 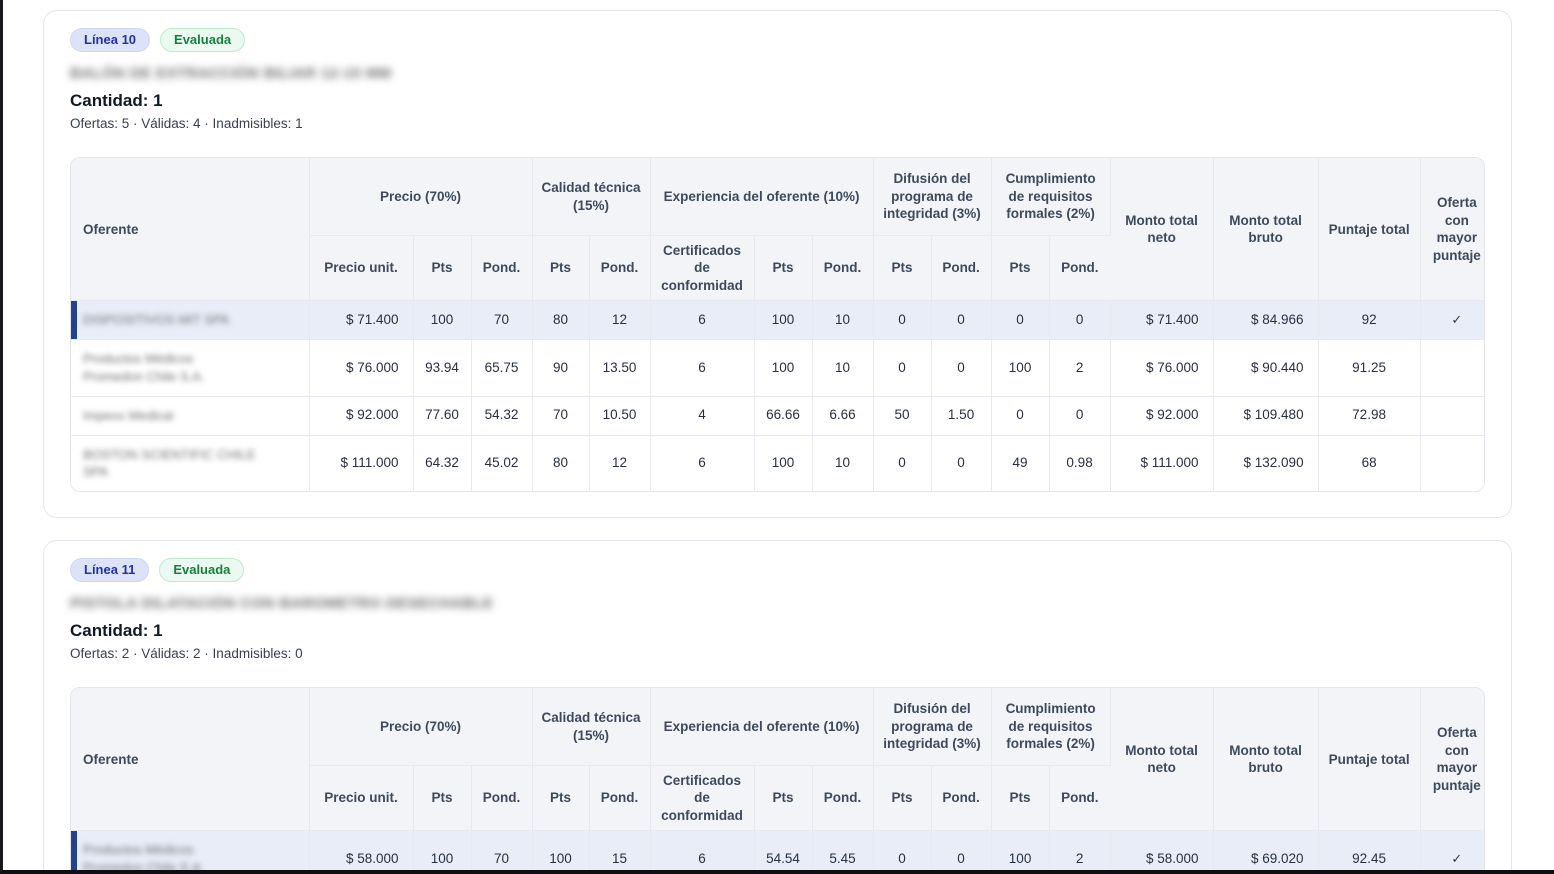 I want to click on monto-total-bruto-cell: $ 84.966, so click(x=1266, y=320).